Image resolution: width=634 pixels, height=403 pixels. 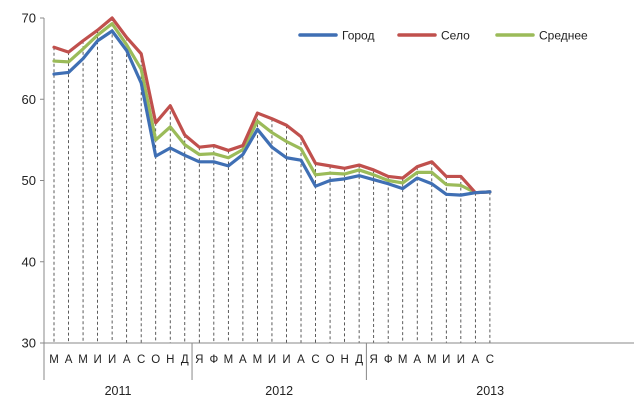 What do you see at coordinates (29, 99) in the screenshot?
I see `y-tick-label: 60` at bounding box center [29, 99].